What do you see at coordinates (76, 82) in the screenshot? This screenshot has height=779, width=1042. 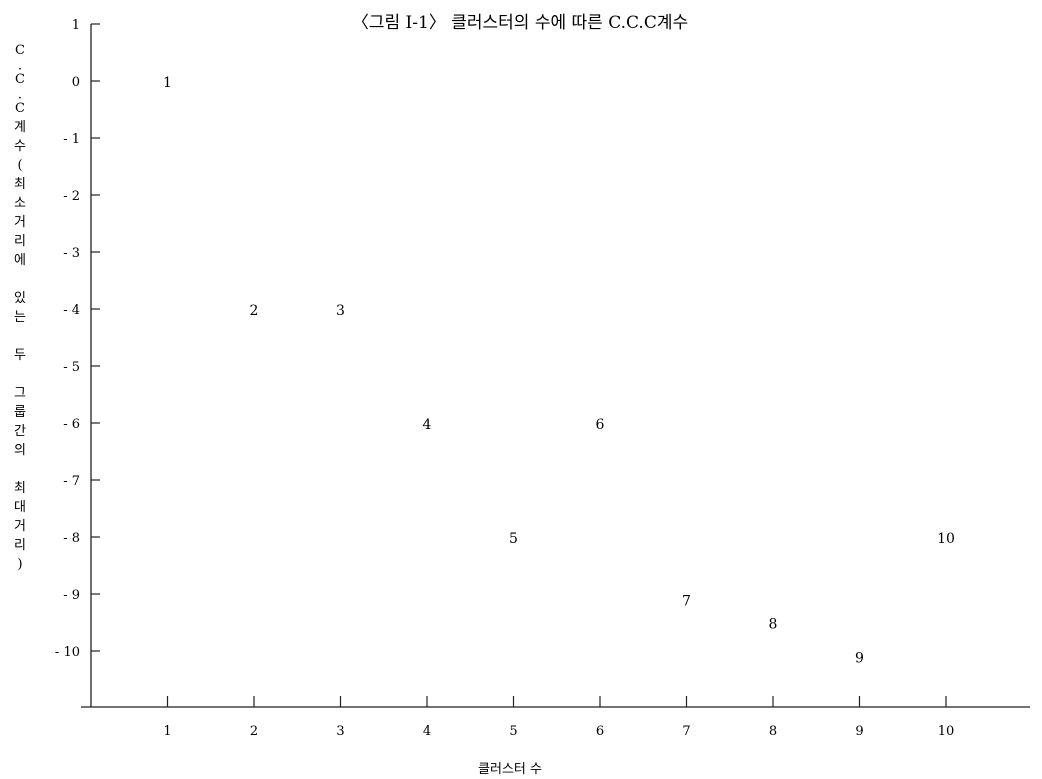 I see `y-tick-label: 0` at bounding box center [76, 82].